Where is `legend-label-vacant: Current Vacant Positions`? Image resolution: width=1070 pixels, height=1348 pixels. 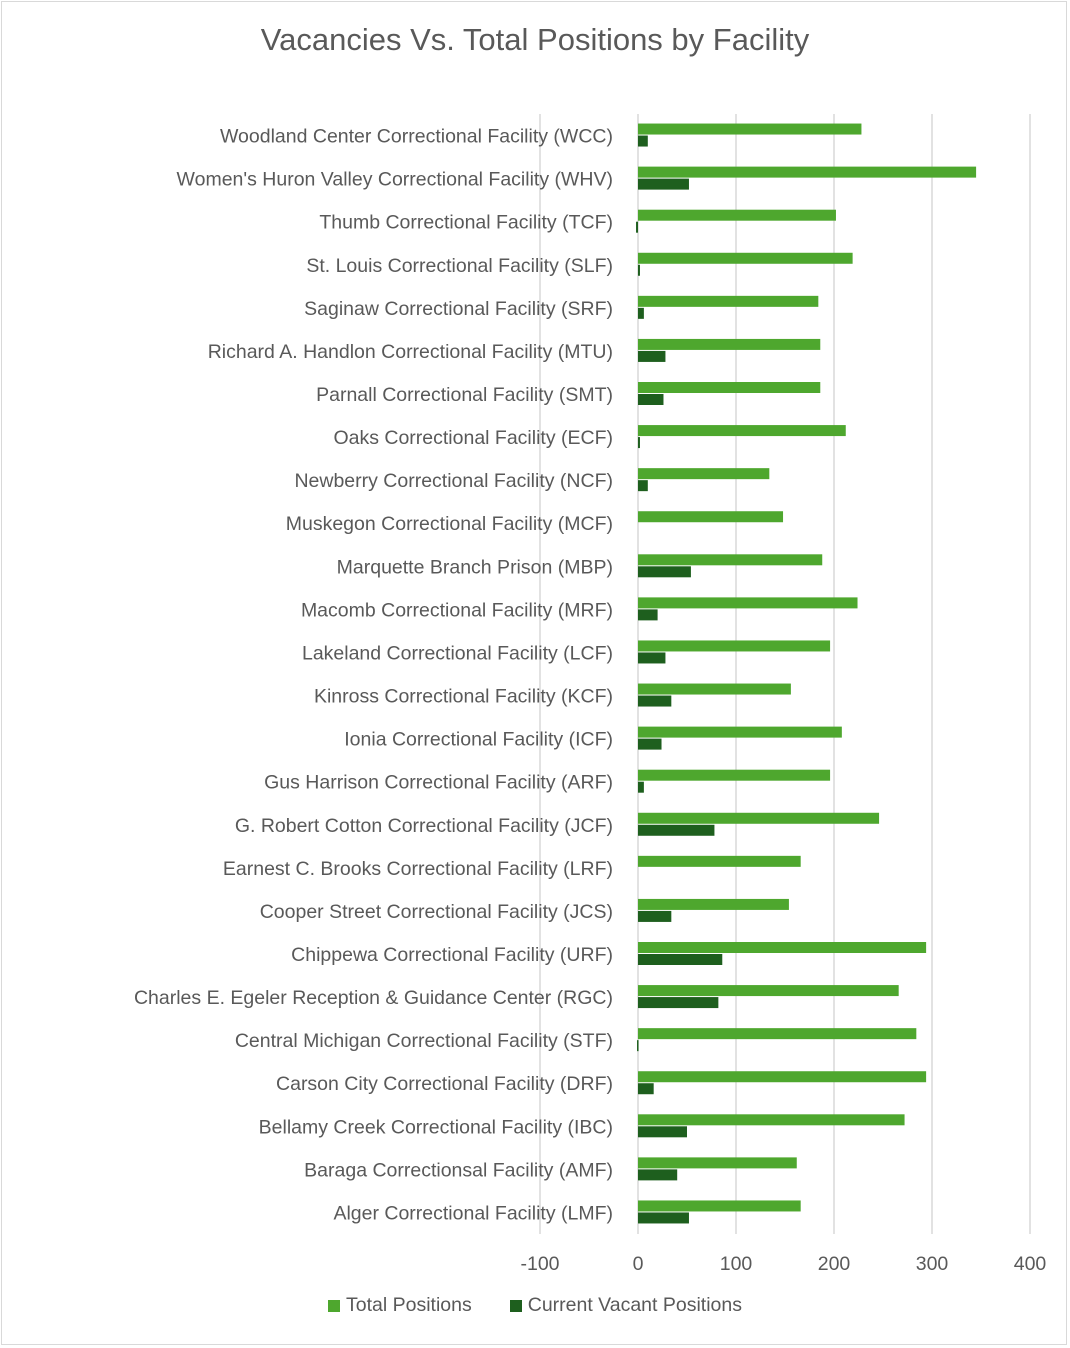 legend-label-vacant: Current Vacant Positions is located at coordinates (634, 1305).